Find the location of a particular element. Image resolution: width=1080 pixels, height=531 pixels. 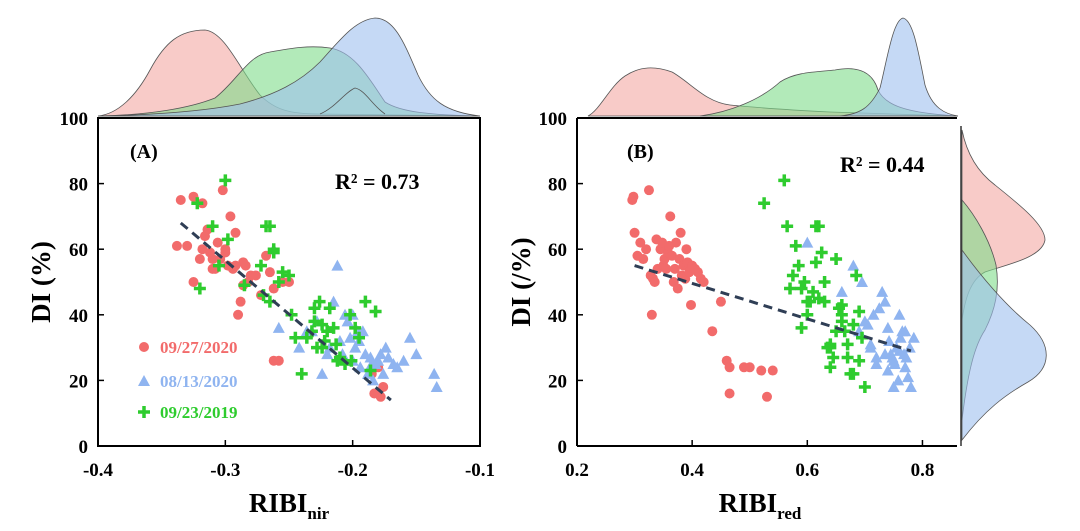

y-tick-label-b: 60 is located at coordinates (557, 250).